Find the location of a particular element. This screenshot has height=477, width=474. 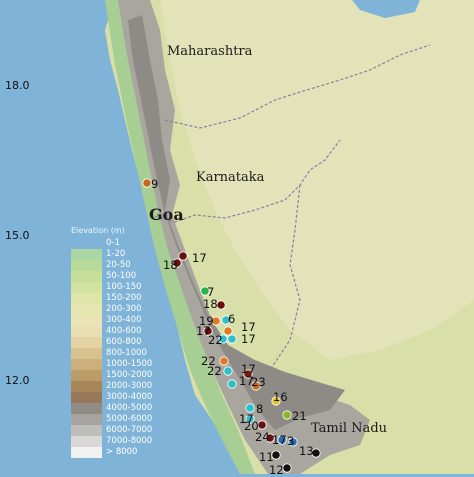

legend-item: 200-300 is located at coordinates (112, 309).